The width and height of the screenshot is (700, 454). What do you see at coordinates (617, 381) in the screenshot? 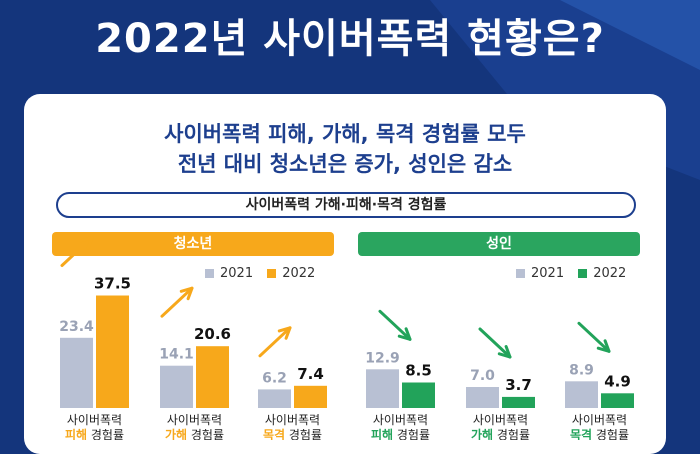
I see `data-label-2022: 4.9` at bounding box center [617, 381].